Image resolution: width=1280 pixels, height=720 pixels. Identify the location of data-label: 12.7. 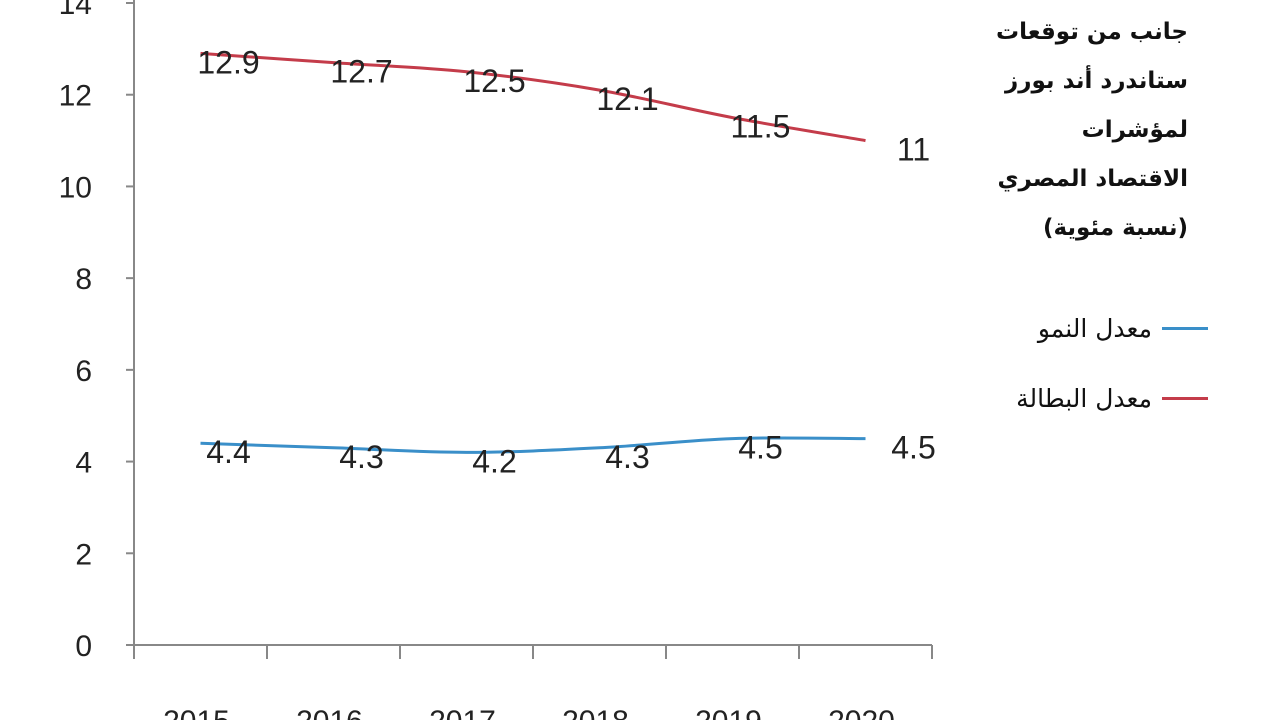
(361, 72).